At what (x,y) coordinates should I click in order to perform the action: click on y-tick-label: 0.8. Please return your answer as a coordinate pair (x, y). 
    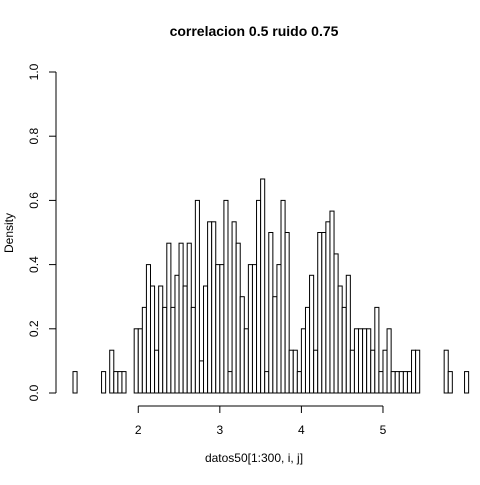
    Looking at the image, I should click on (34, 136).